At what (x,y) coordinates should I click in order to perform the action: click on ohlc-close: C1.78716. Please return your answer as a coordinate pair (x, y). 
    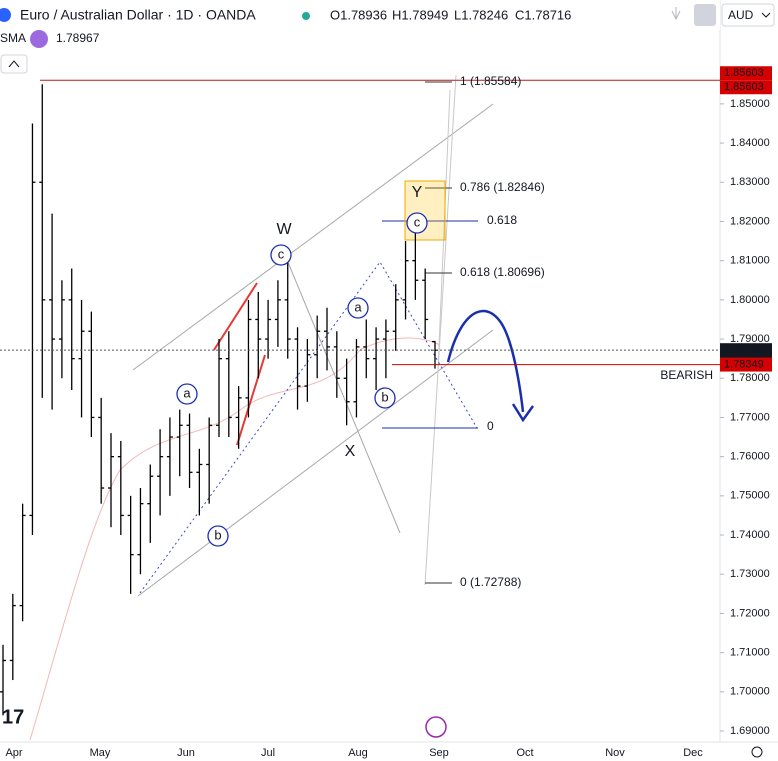
    Looking at the image, I should click on (543, 14).